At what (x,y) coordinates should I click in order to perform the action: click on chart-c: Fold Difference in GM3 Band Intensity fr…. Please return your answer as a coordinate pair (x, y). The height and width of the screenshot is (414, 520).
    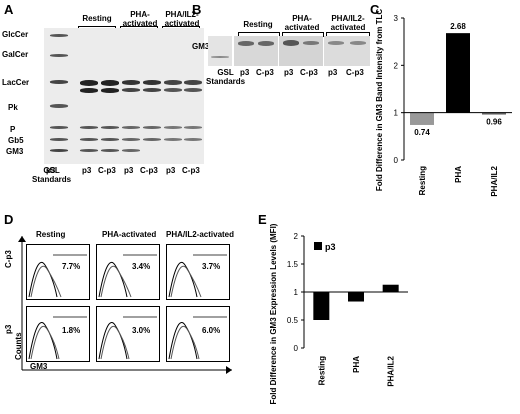
    Looking at the image, I should click on (443, 103).